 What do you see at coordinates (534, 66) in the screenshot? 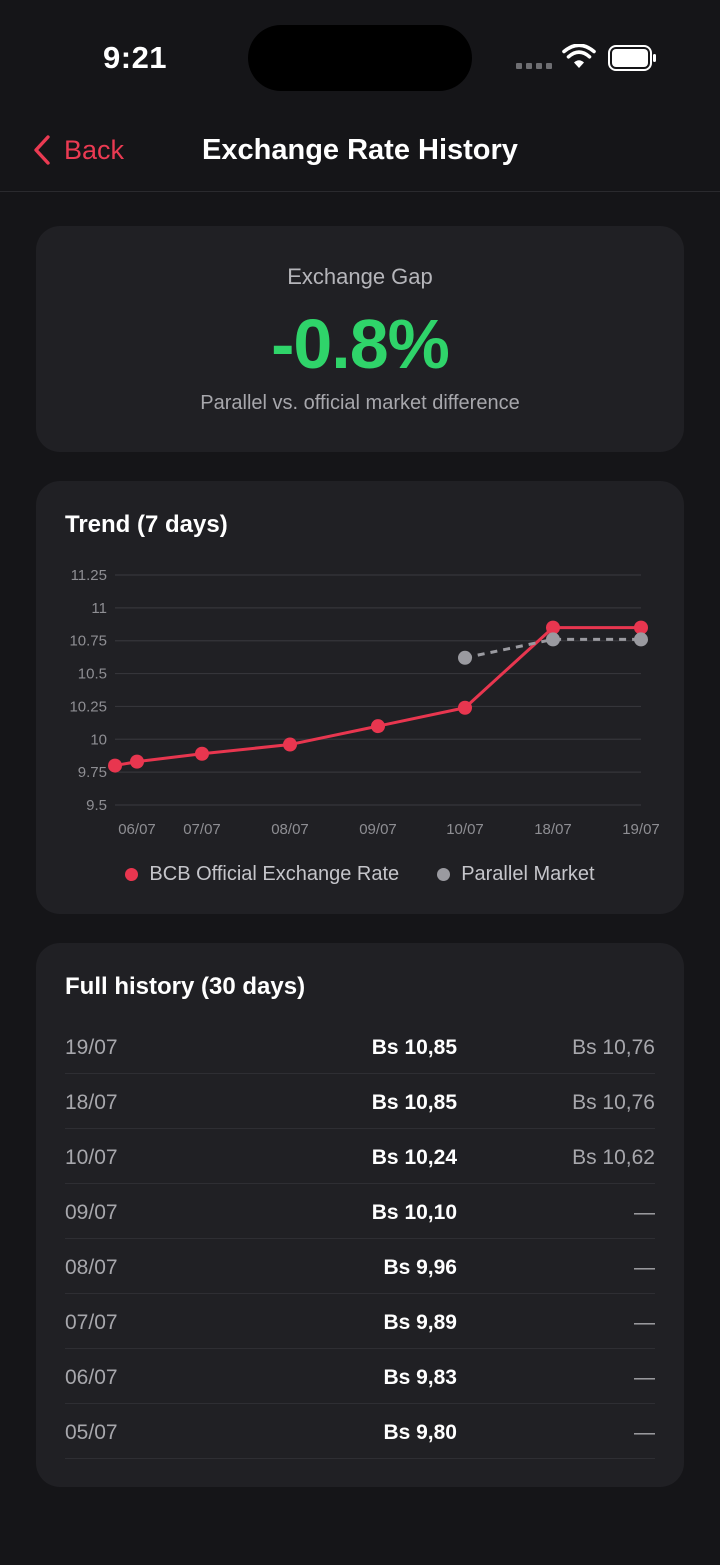
I see `cellular-signal-icon` at bounding box center [534, 66].